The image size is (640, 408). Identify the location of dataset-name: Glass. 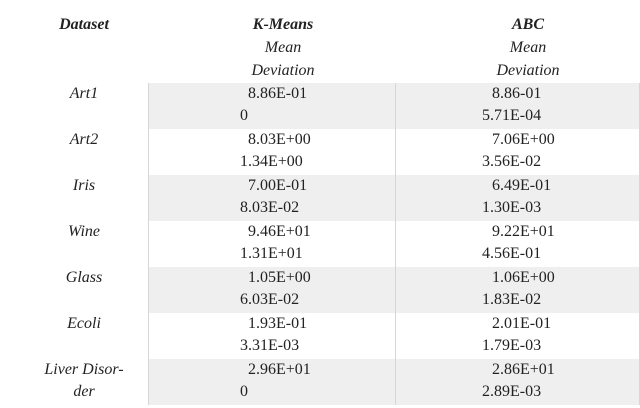
(84, 277).